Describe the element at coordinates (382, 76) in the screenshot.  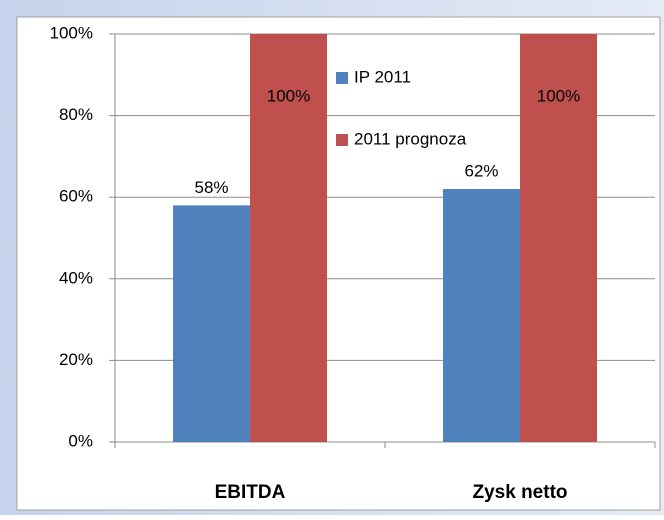
I see `legend-label: IP 2011` at that location.